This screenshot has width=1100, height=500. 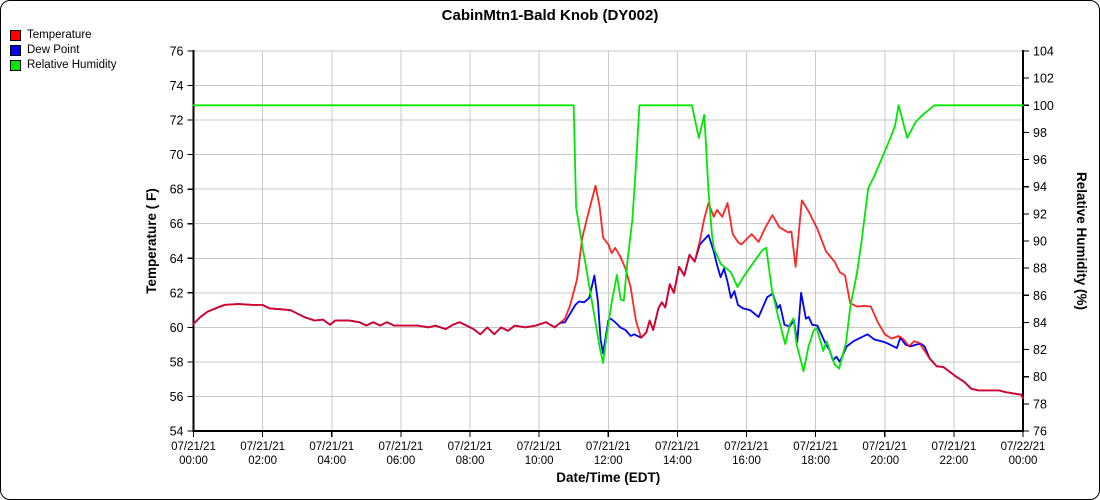 I want to click on chart-title: CabinMtn1-Bald Knob (DY002), so click(x=550, y=15).